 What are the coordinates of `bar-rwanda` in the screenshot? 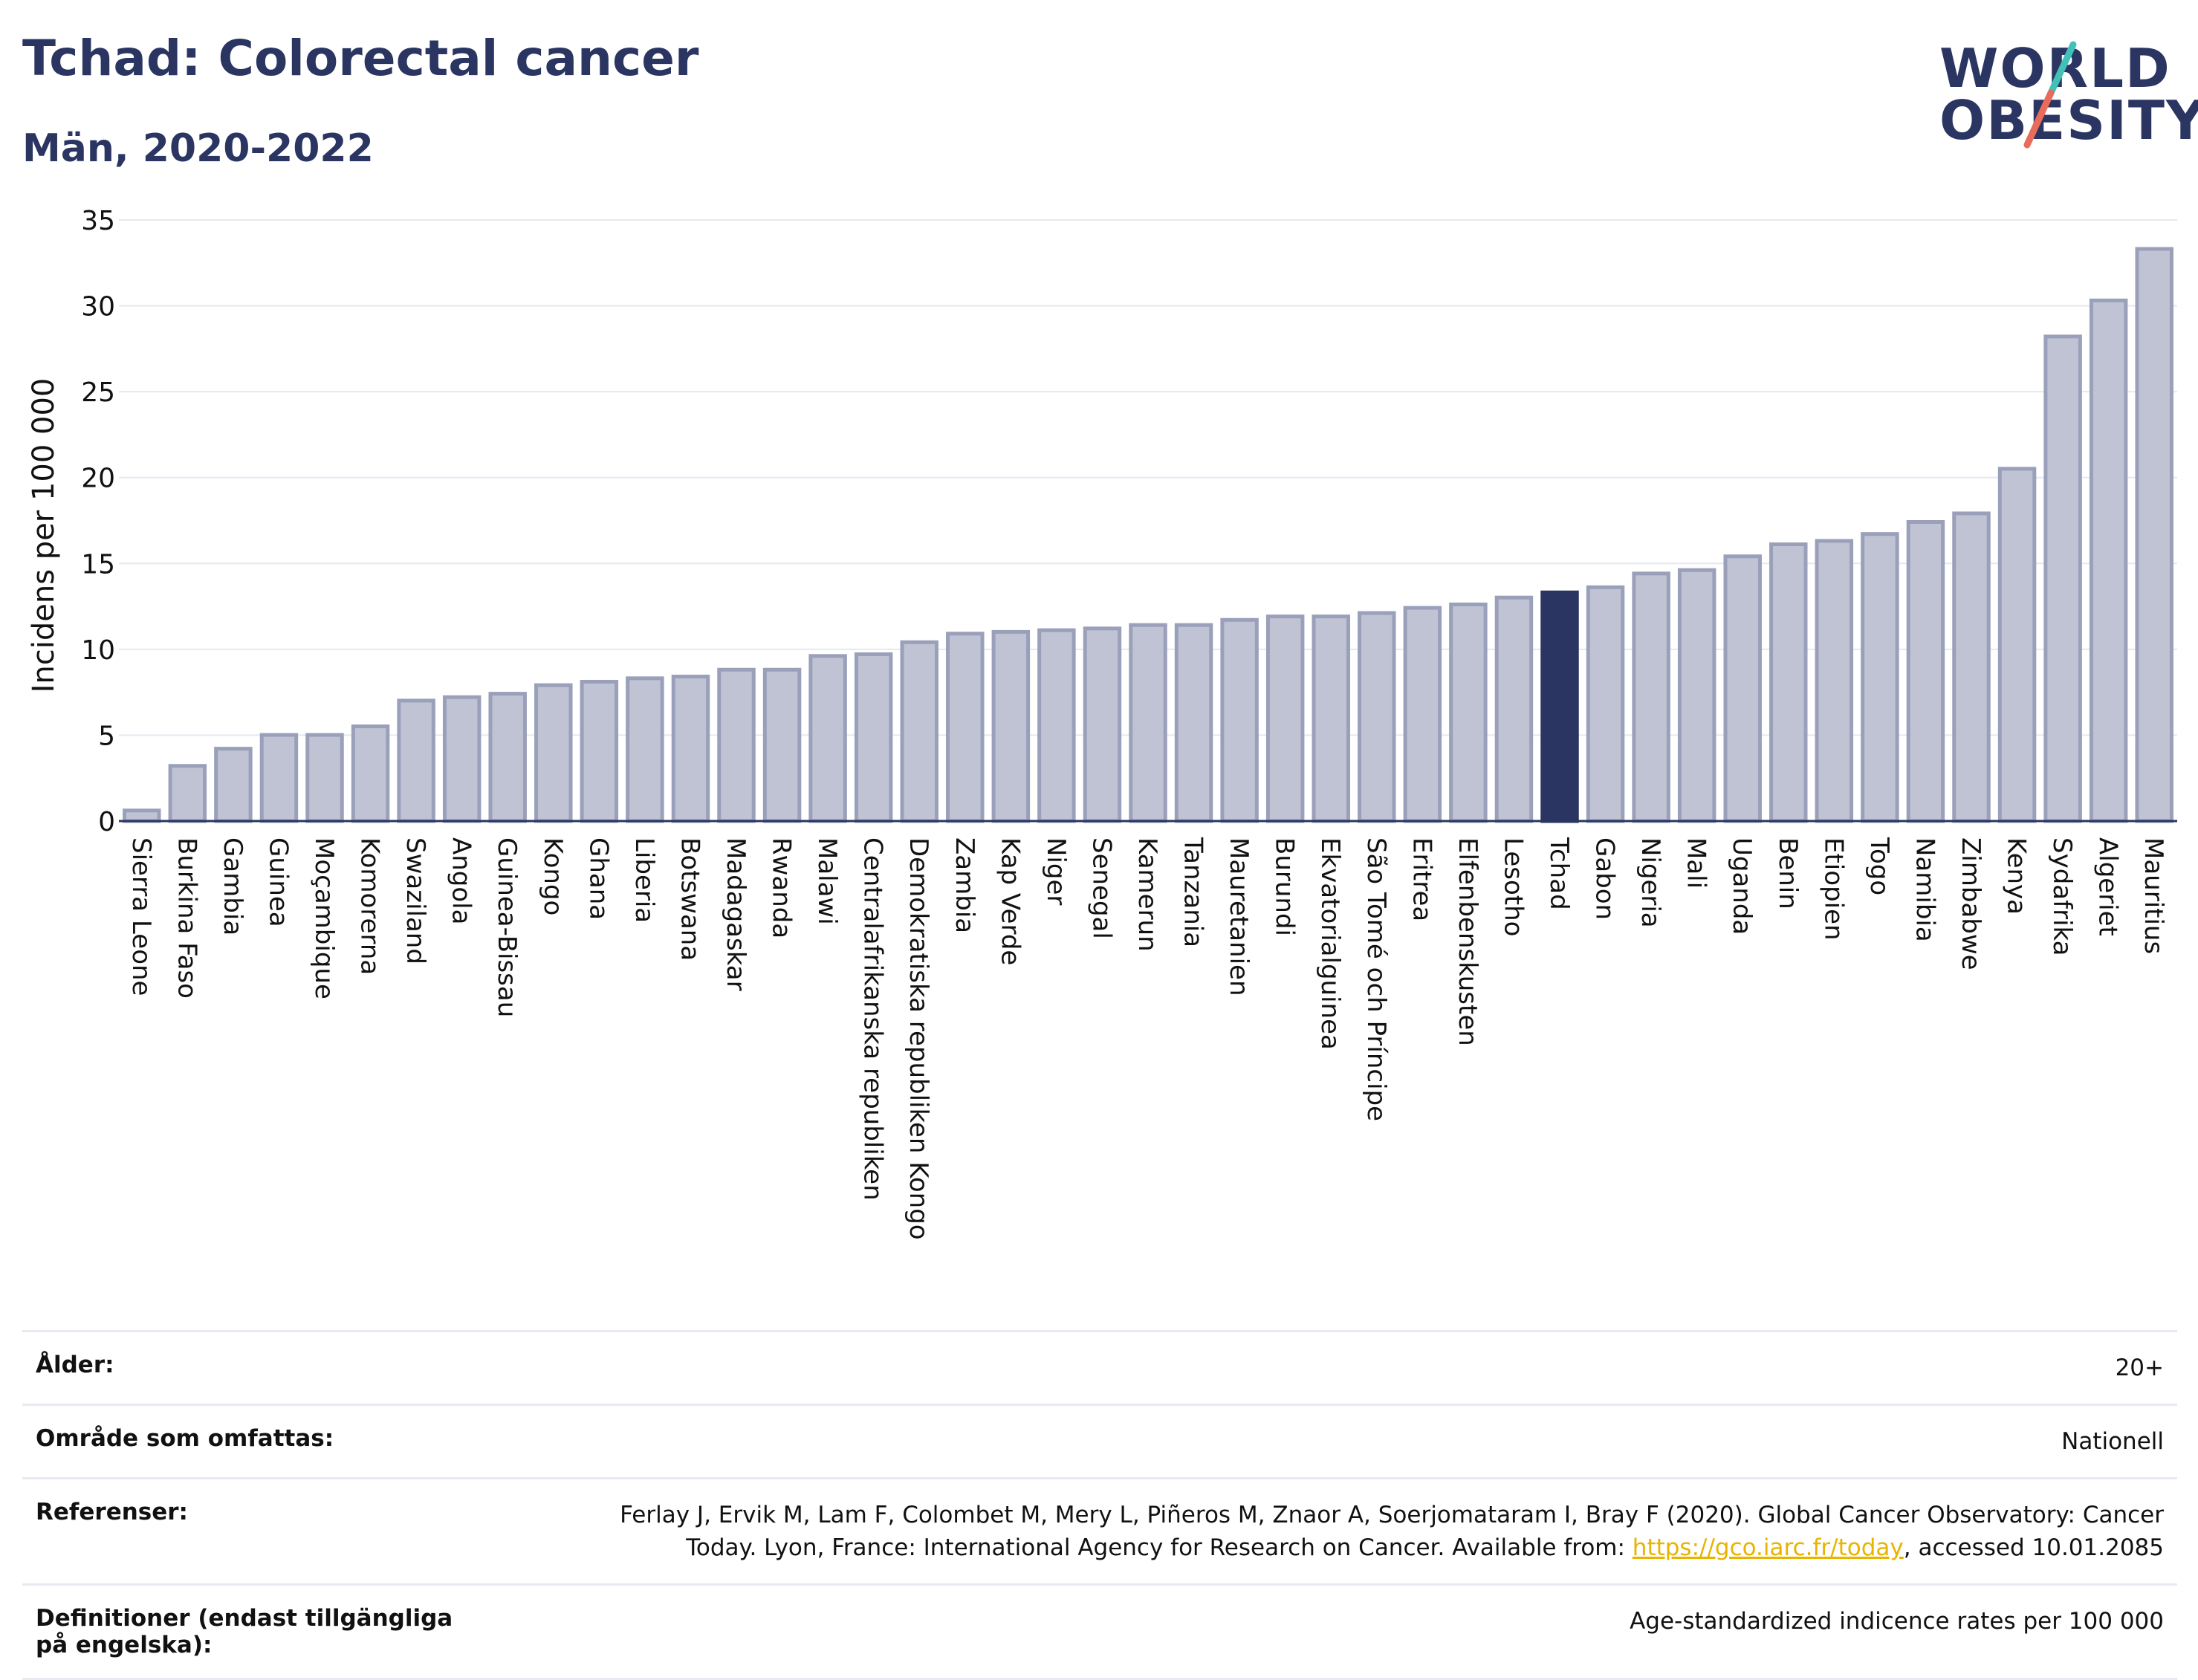 It's located at (782, 745).